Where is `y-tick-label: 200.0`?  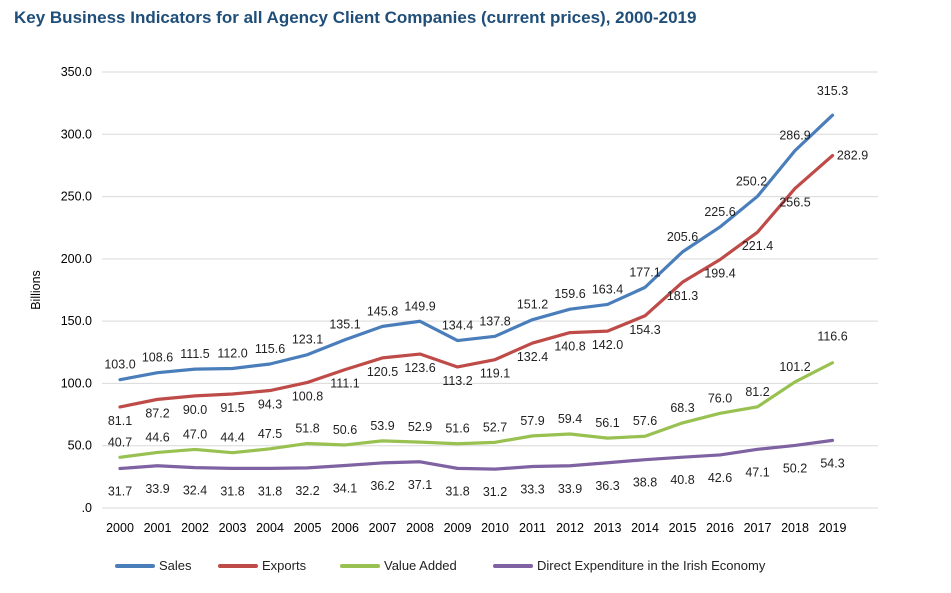 y-tick-label: 200.0 is located at coordinates (76, 259).